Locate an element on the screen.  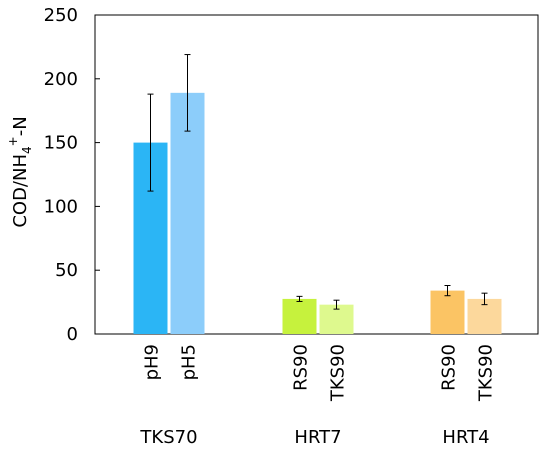
y-tick-label: 0 is located at coordinates (72, 334).